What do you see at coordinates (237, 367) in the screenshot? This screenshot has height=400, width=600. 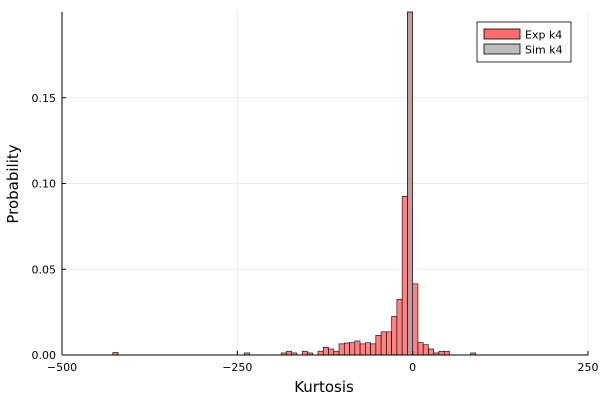 I see `x-tick-label-1: −250` at bounding box center [237, 367].